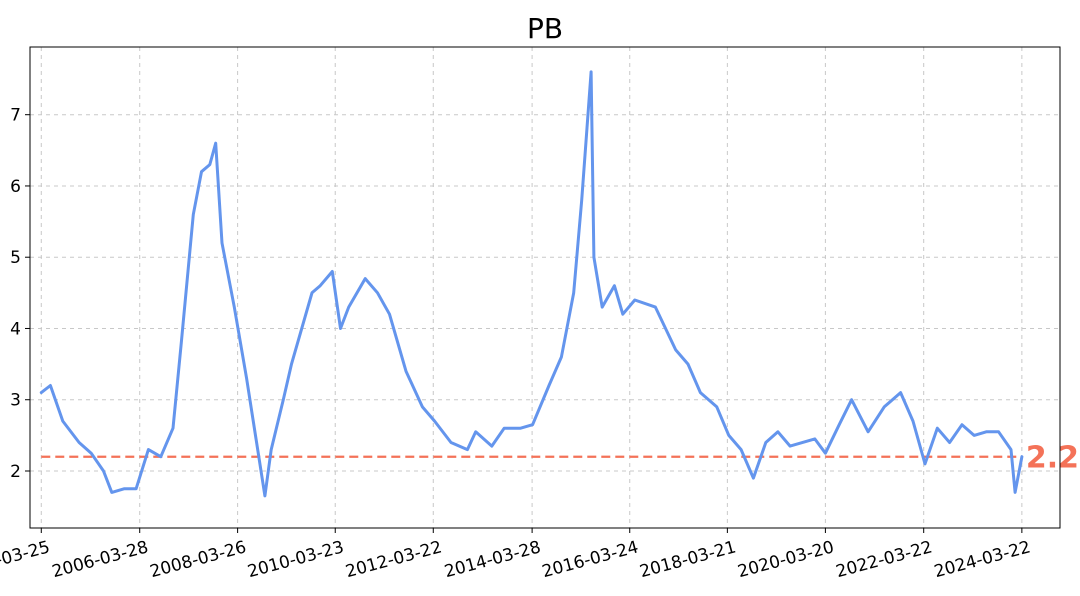  I want to click on x-tick-label: 2004-03-25, so click(26, 559).